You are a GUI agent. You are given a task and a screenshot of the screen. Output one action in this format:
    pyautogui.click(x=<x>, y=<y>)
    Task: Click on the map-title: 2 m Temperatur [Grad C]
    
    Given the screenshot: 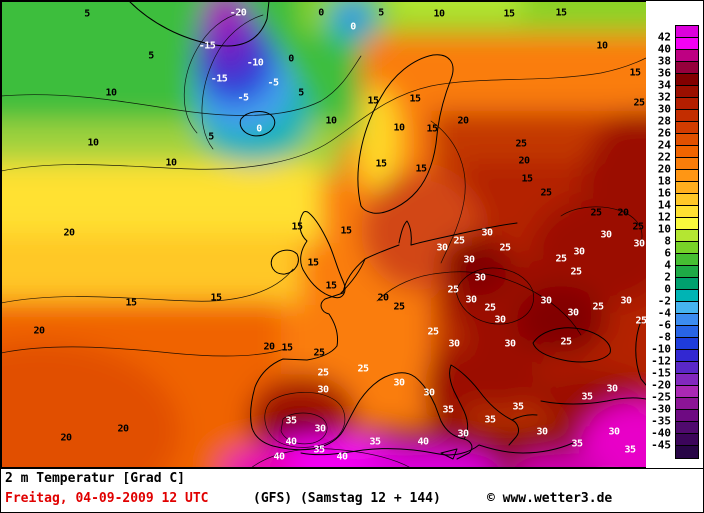 What is the action you would take?
    pyautogui.click(x=95, y=478)
    